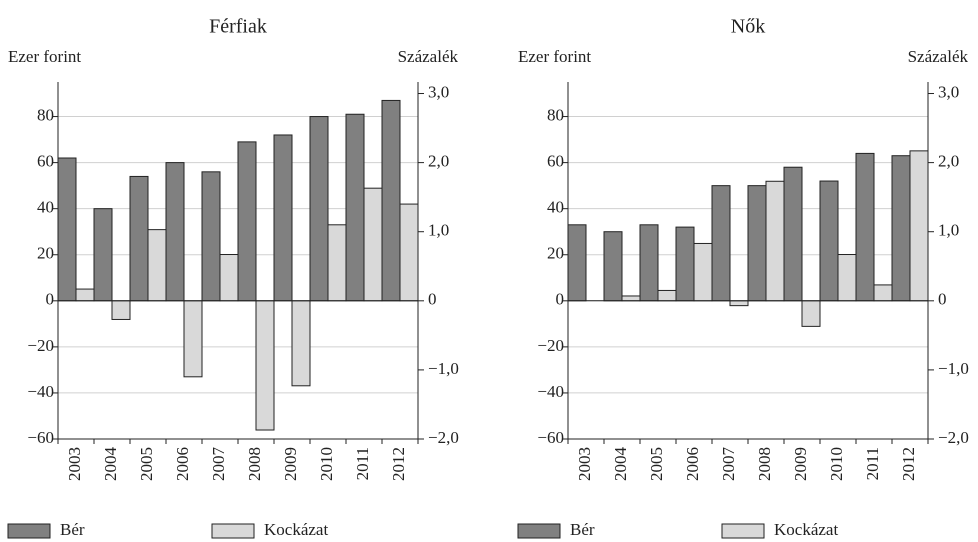  Describe the element at coordinates (748, 27) in the screenshot. I see `chart-title: Nők` at that location.